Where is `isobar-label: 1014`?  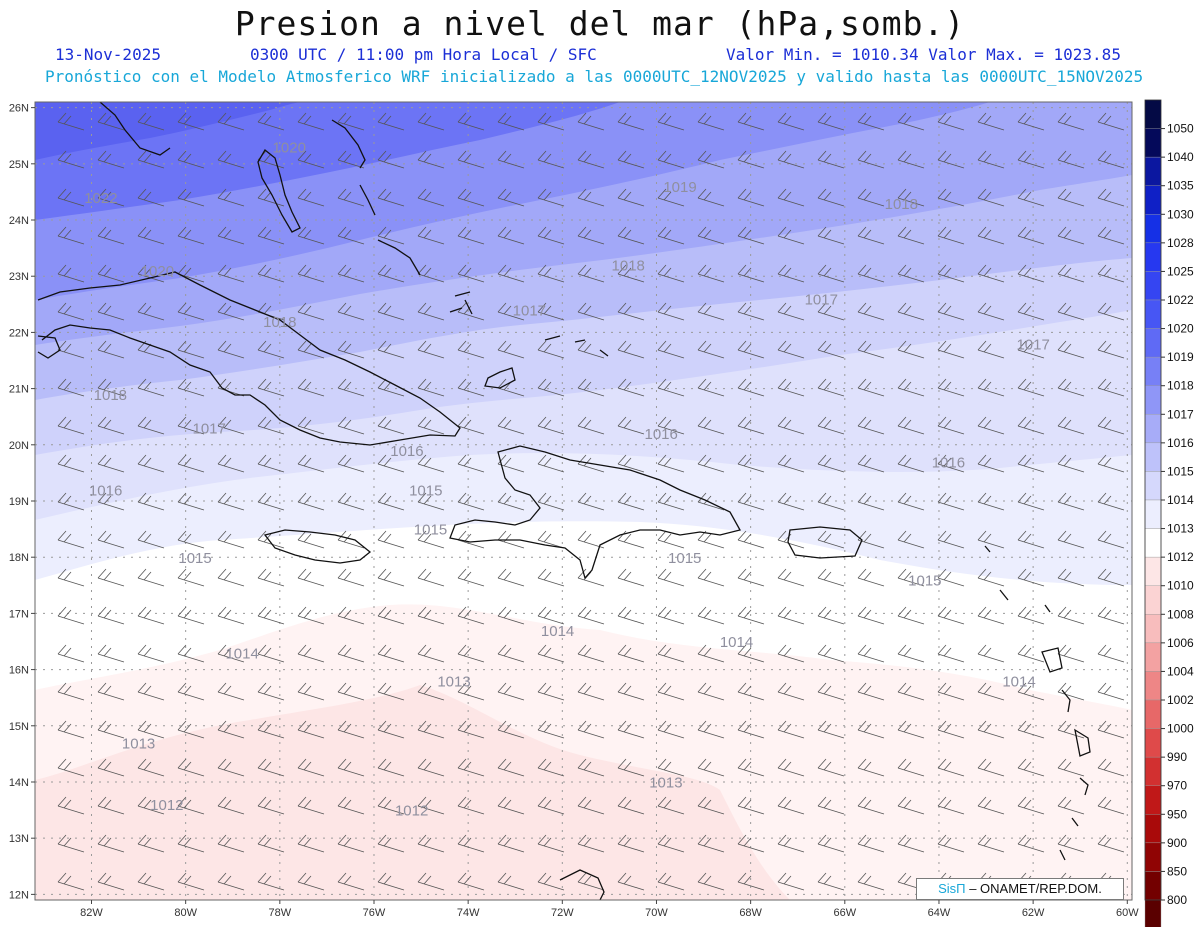
isobar-label: 1014 is located at coordinates (241, 653).